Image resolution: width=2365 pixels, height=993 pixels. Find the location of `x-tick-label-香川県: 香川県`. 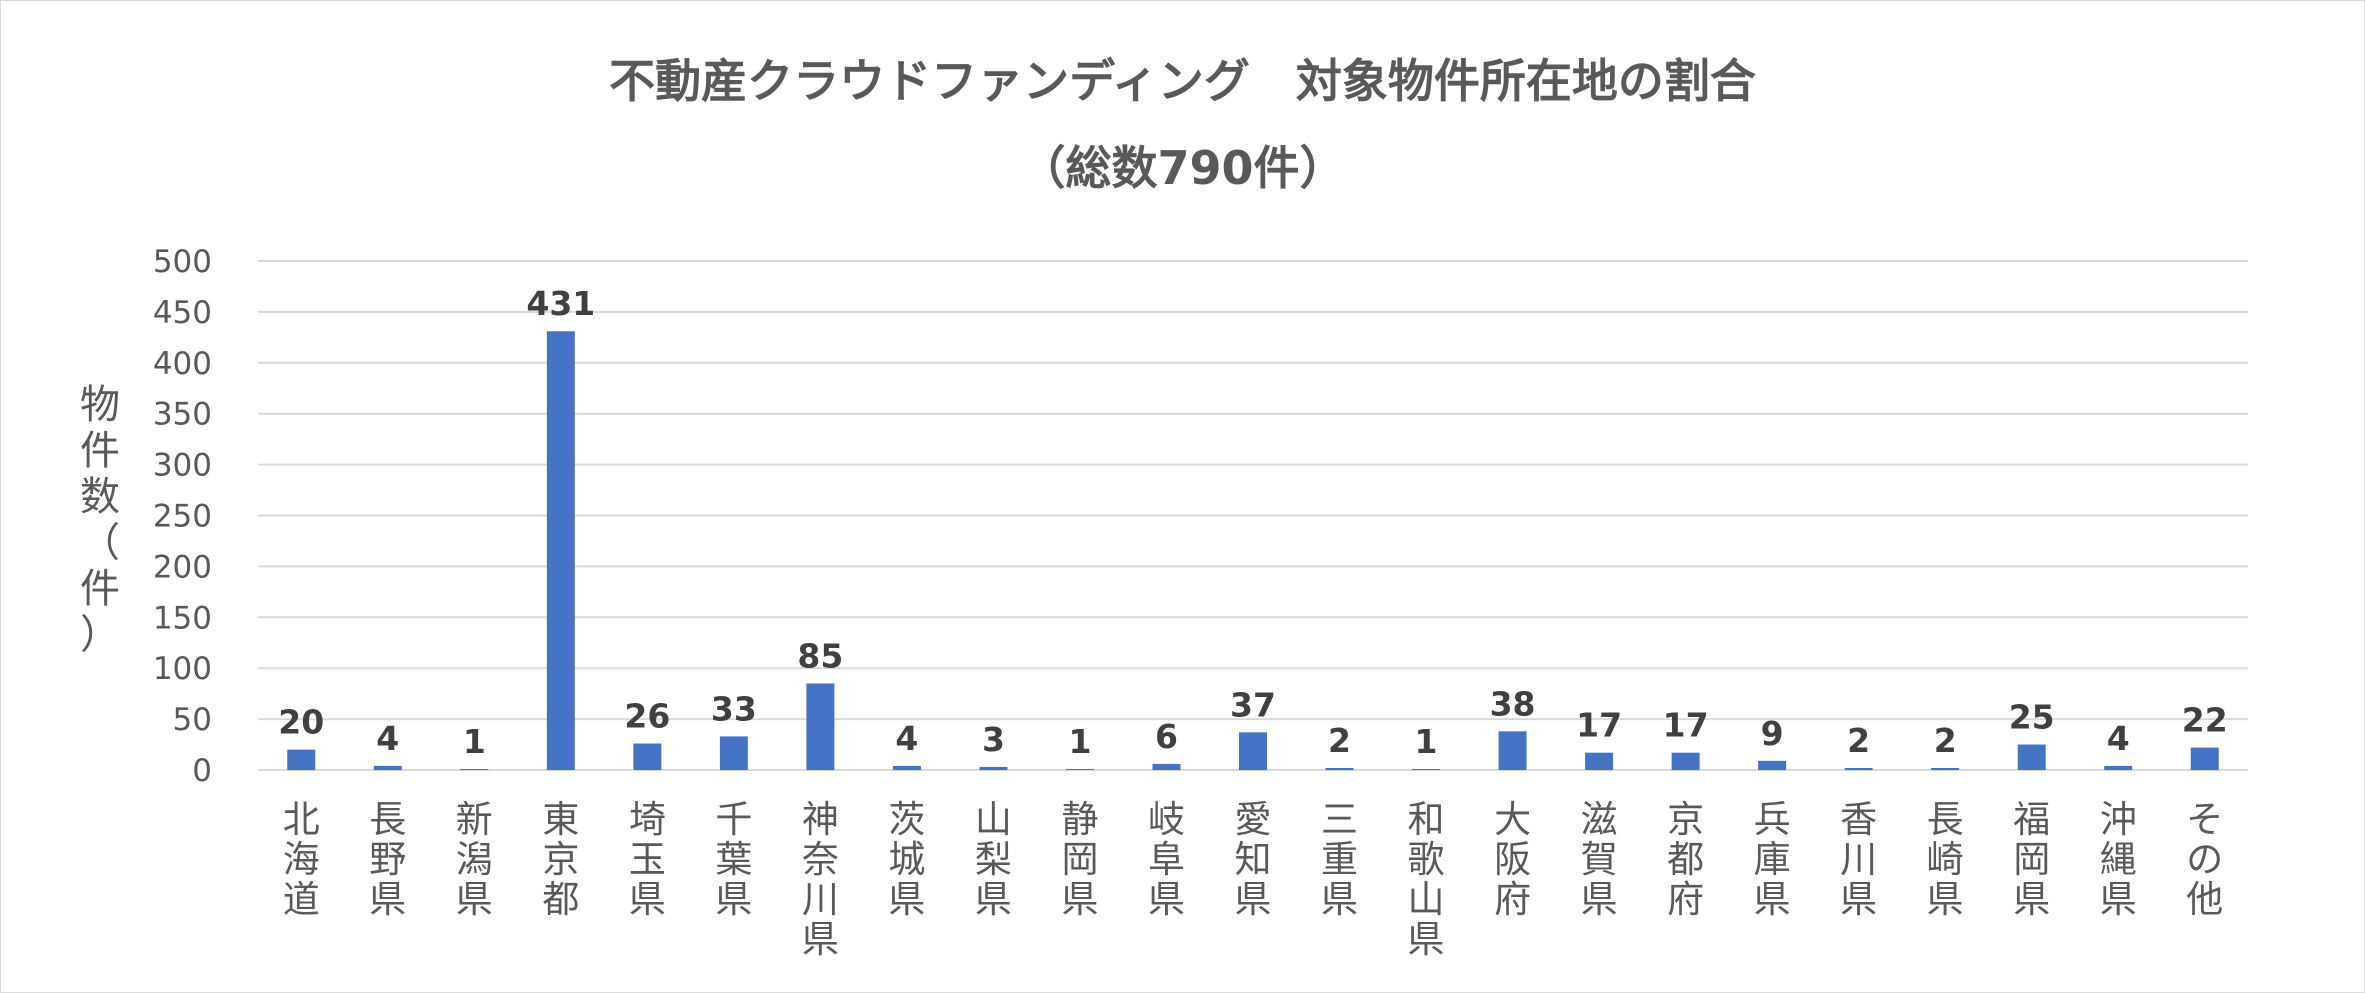

x-tick-label-香川県: 香川県 is located at coordinates (1858, 859).